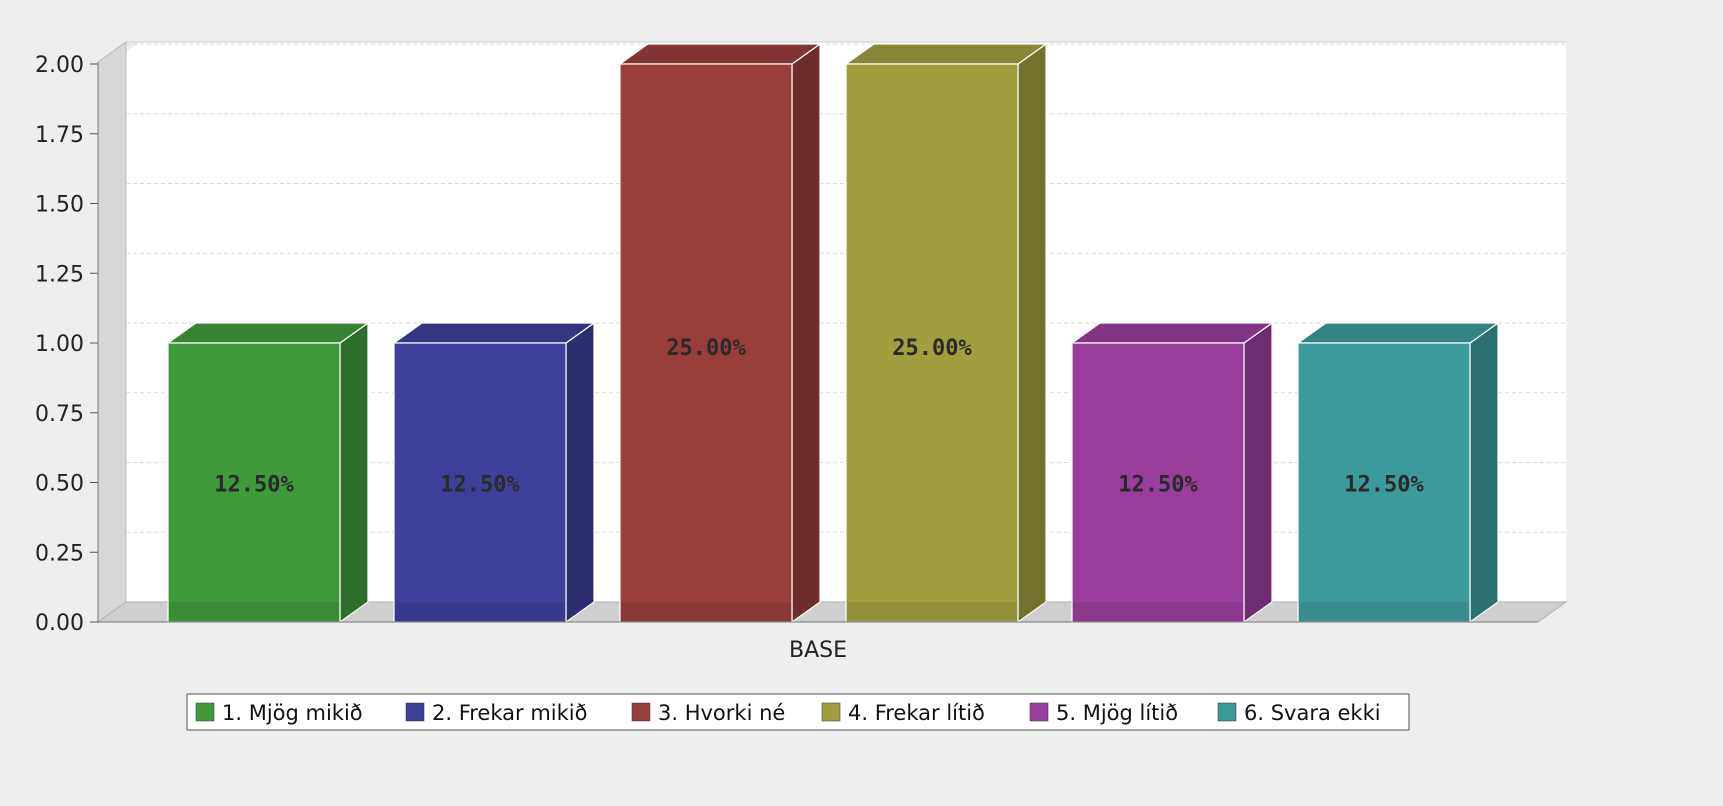  I want to click on y-tick-label: 1.75, so click(59, 135).